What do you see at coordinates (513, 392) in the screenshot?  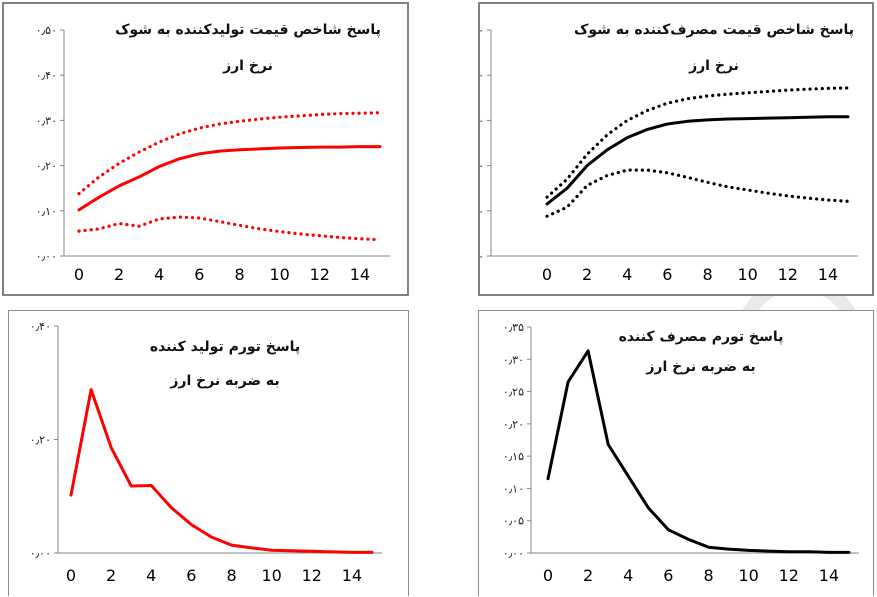 I see `y-tick-label: ۰٫۲۵` at bounding box center [513, 392].